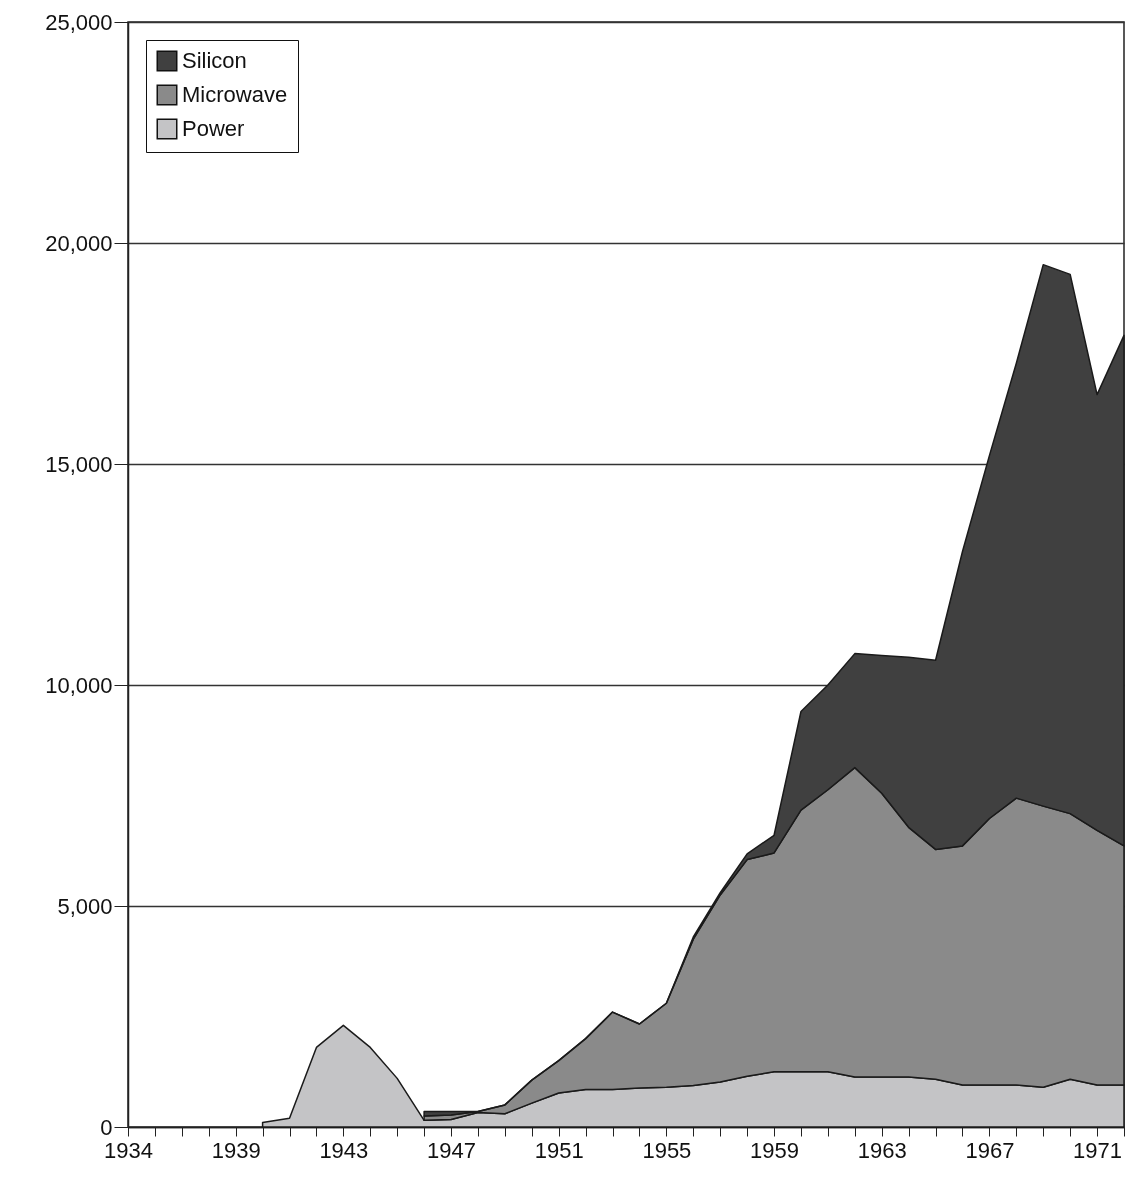  What do you see at coordinates (559, 1150) in the screenshot?
I see `x-tick-label: 1951` at bounding box center [559, 1150].